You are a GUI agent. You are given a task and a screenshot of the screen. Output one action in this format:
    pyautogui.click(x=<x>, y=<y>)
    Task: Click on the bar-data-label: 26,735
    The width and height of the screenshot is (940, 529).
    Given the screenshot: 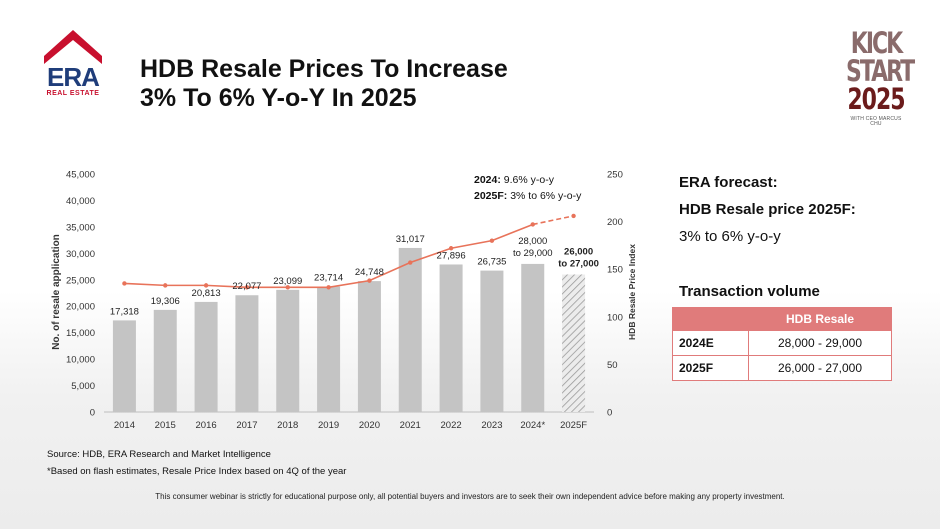 What is the action you would take?
    pyautogui.click(x=491, y=262)
    